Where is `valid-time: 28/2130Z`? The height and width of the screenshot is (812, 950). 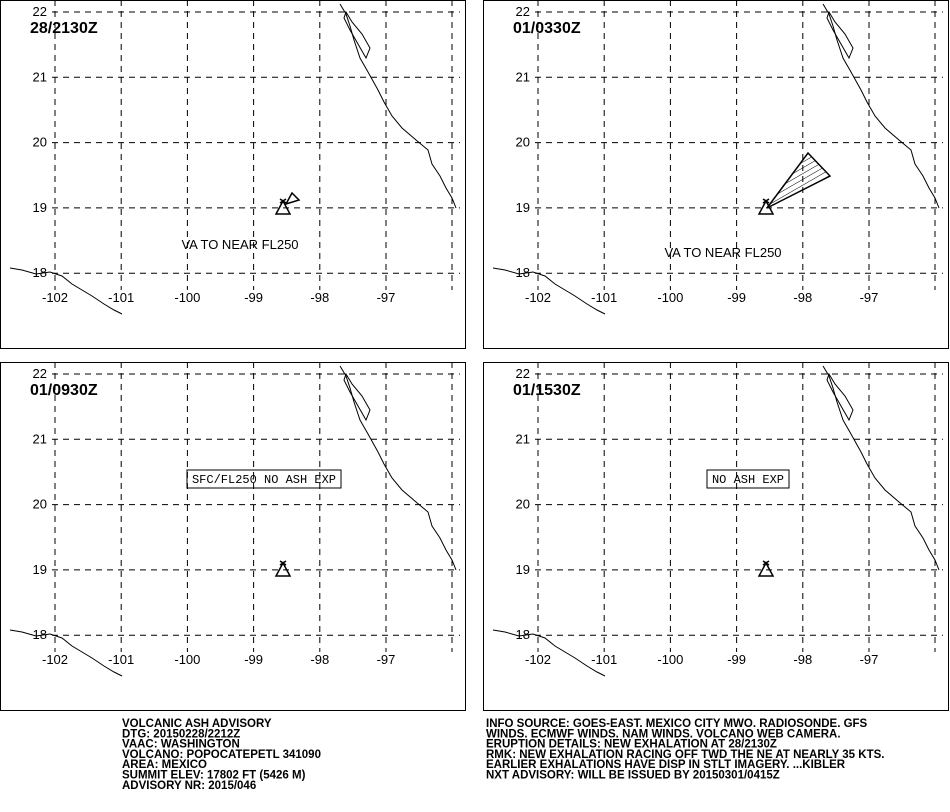 valid-time: 28/2130Z is located at coordinates (64, 28).